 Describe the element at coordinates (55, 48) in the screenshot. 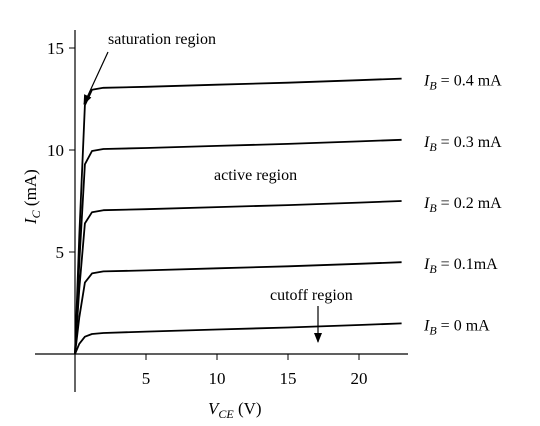

I see `y-tick-label: 15` at that location.